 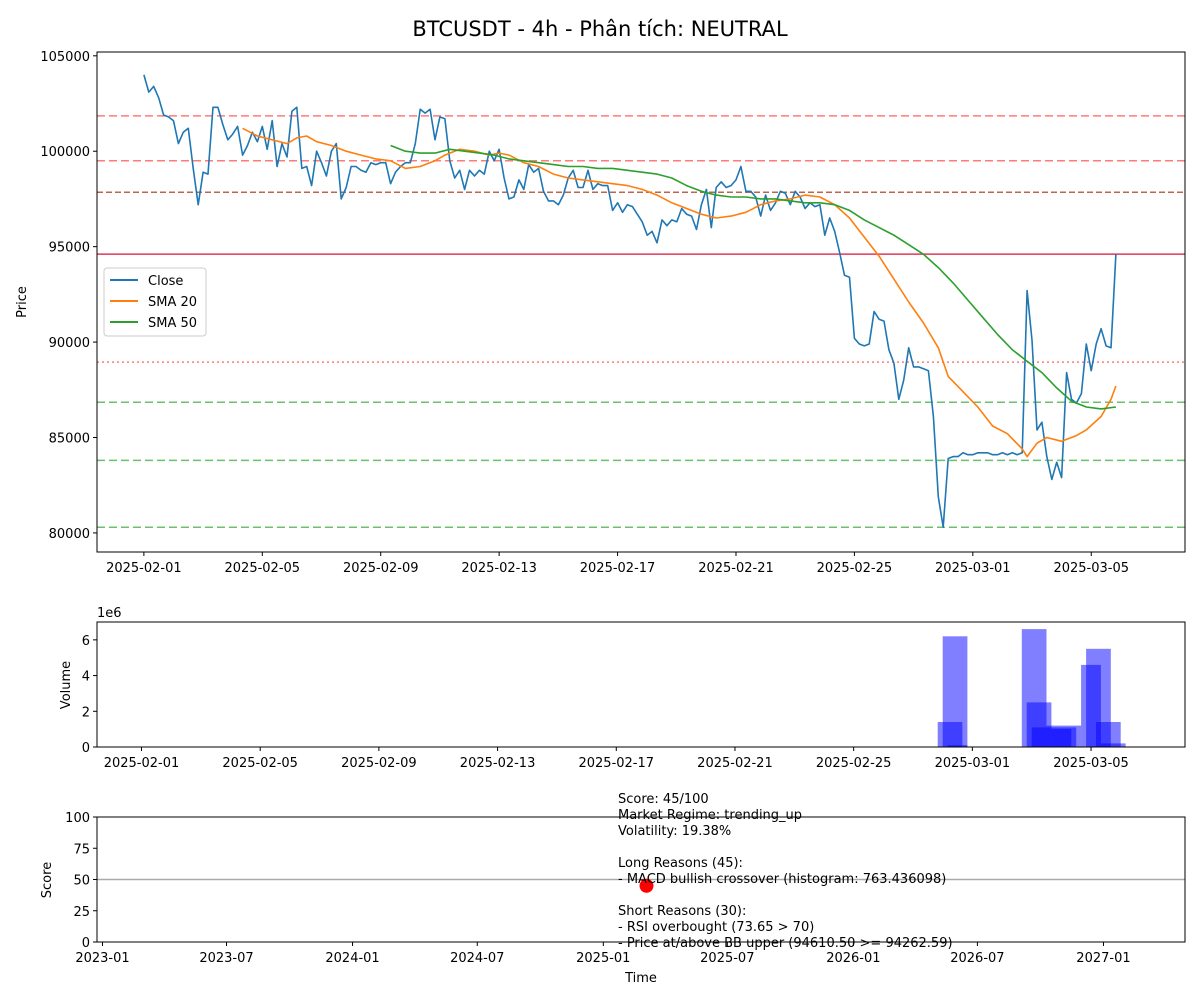 I want to click on price-y-tick-label: 85000, so click(x=69, y=438).